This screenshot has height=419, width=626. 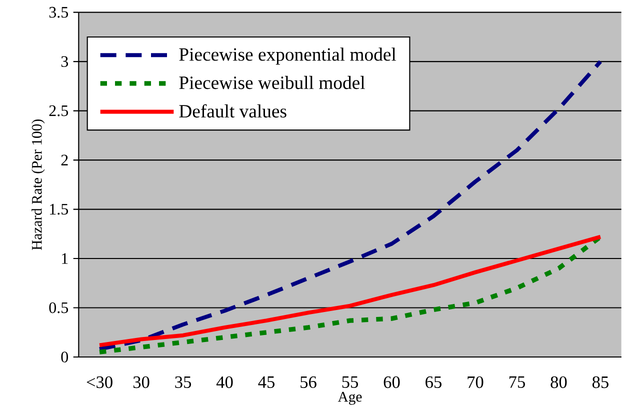 What do you see at coordinates (38, 185) in the screenshot?
I see `y-axis-title: Hazard Rate (Per 100)` at bounding box center [38, 185].